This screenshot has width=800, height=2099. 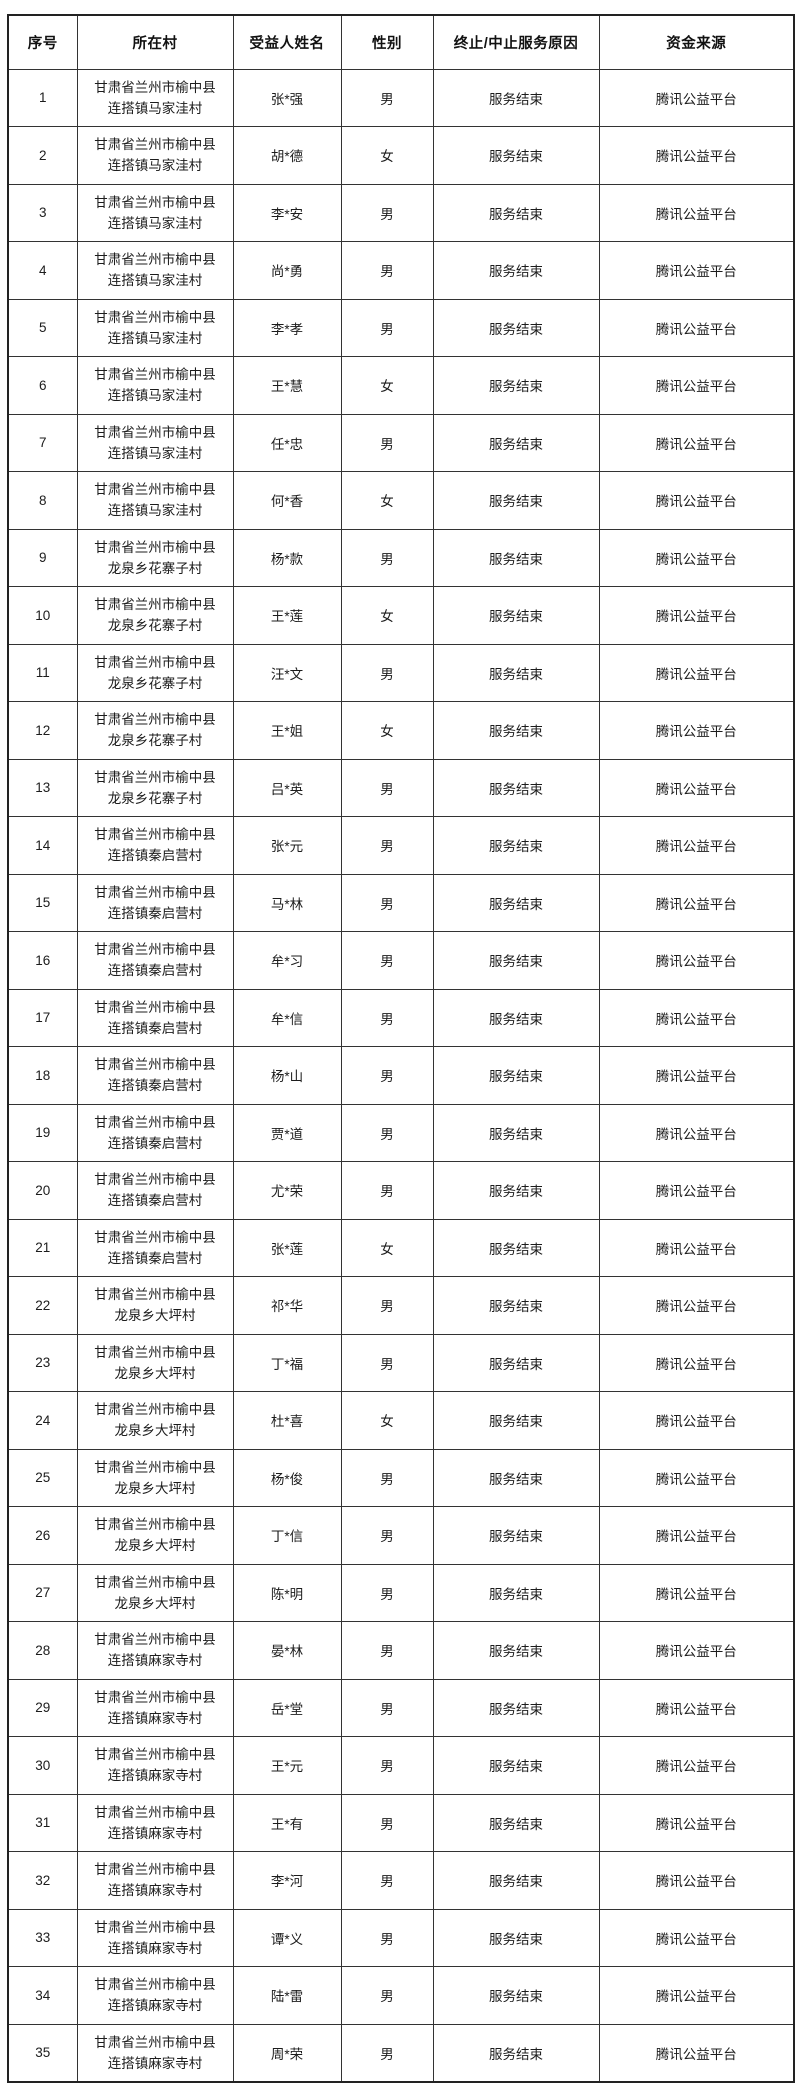 I want to click on cell-serial: 34, so click(x=42, y=1995).